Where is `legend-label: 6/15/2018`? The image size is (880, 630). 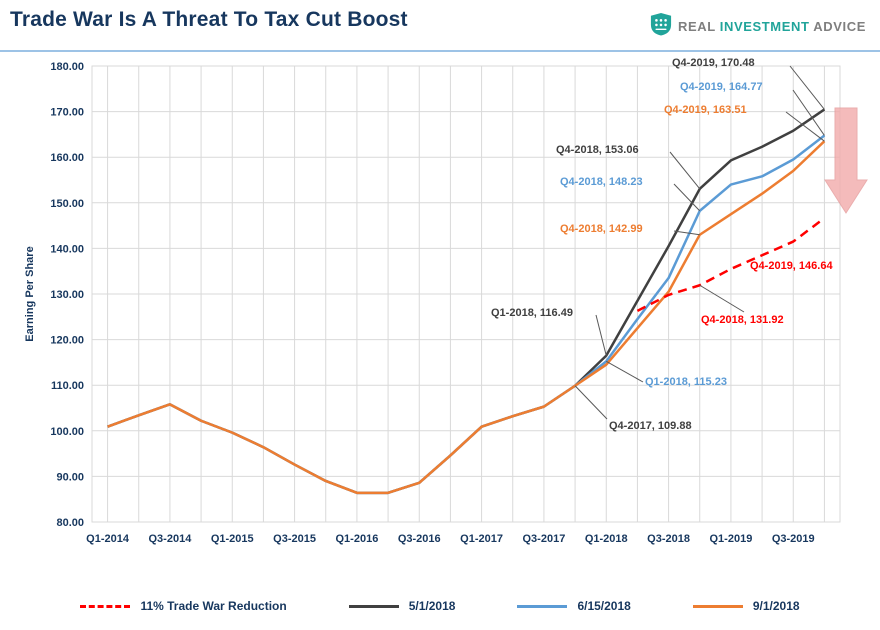 legend-label: 6/15/2018 is located at coordinates (604, 606).